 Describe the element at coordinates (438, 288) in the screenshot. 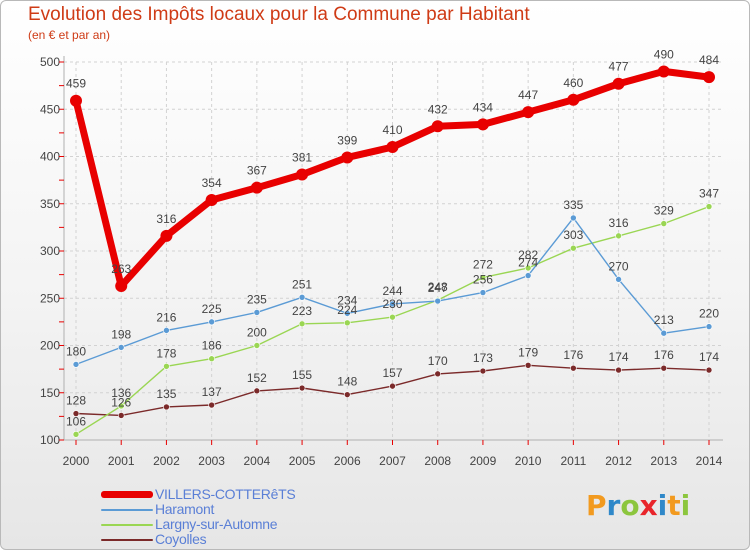

I see `data-label: 247` at that location.